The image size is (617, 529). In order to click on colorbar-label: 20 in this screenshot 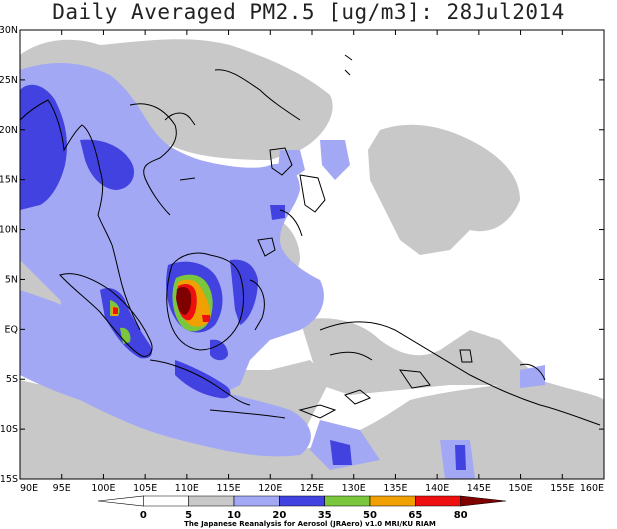, I will do `click(279, 515)`.